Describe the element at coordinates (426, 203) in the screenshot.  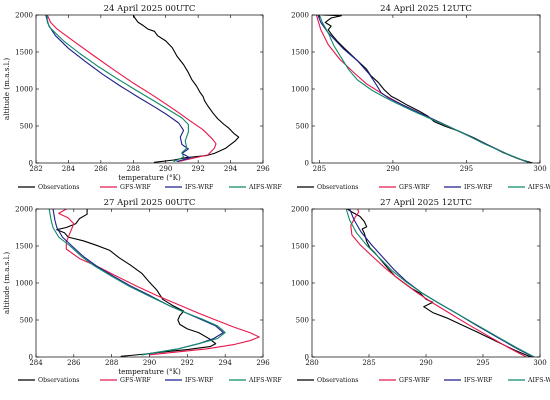
I see `panel-title: 27 April 2025 12UTC` at that location.